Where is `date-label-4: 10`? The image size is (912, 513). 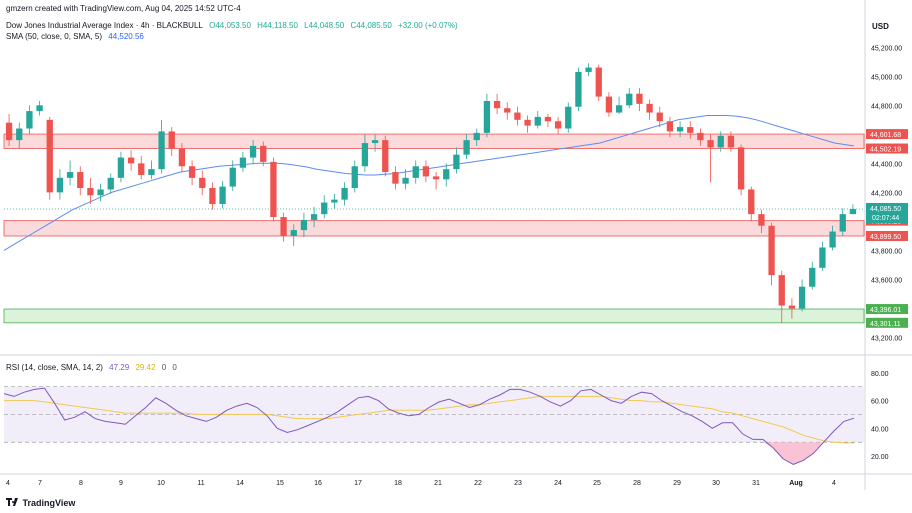 date-label-4: 10 is located at coordinates (161, 483).